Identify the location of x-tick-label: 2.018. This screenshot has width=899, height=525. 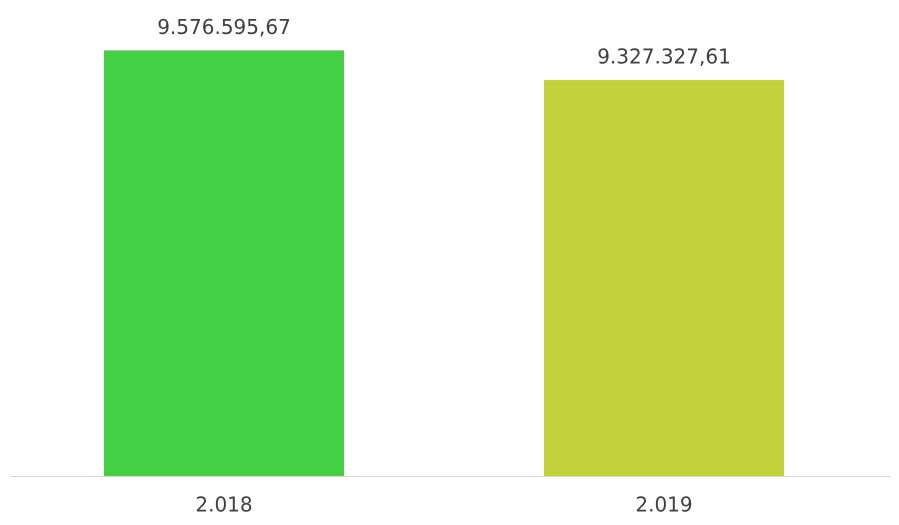
(223, 505).